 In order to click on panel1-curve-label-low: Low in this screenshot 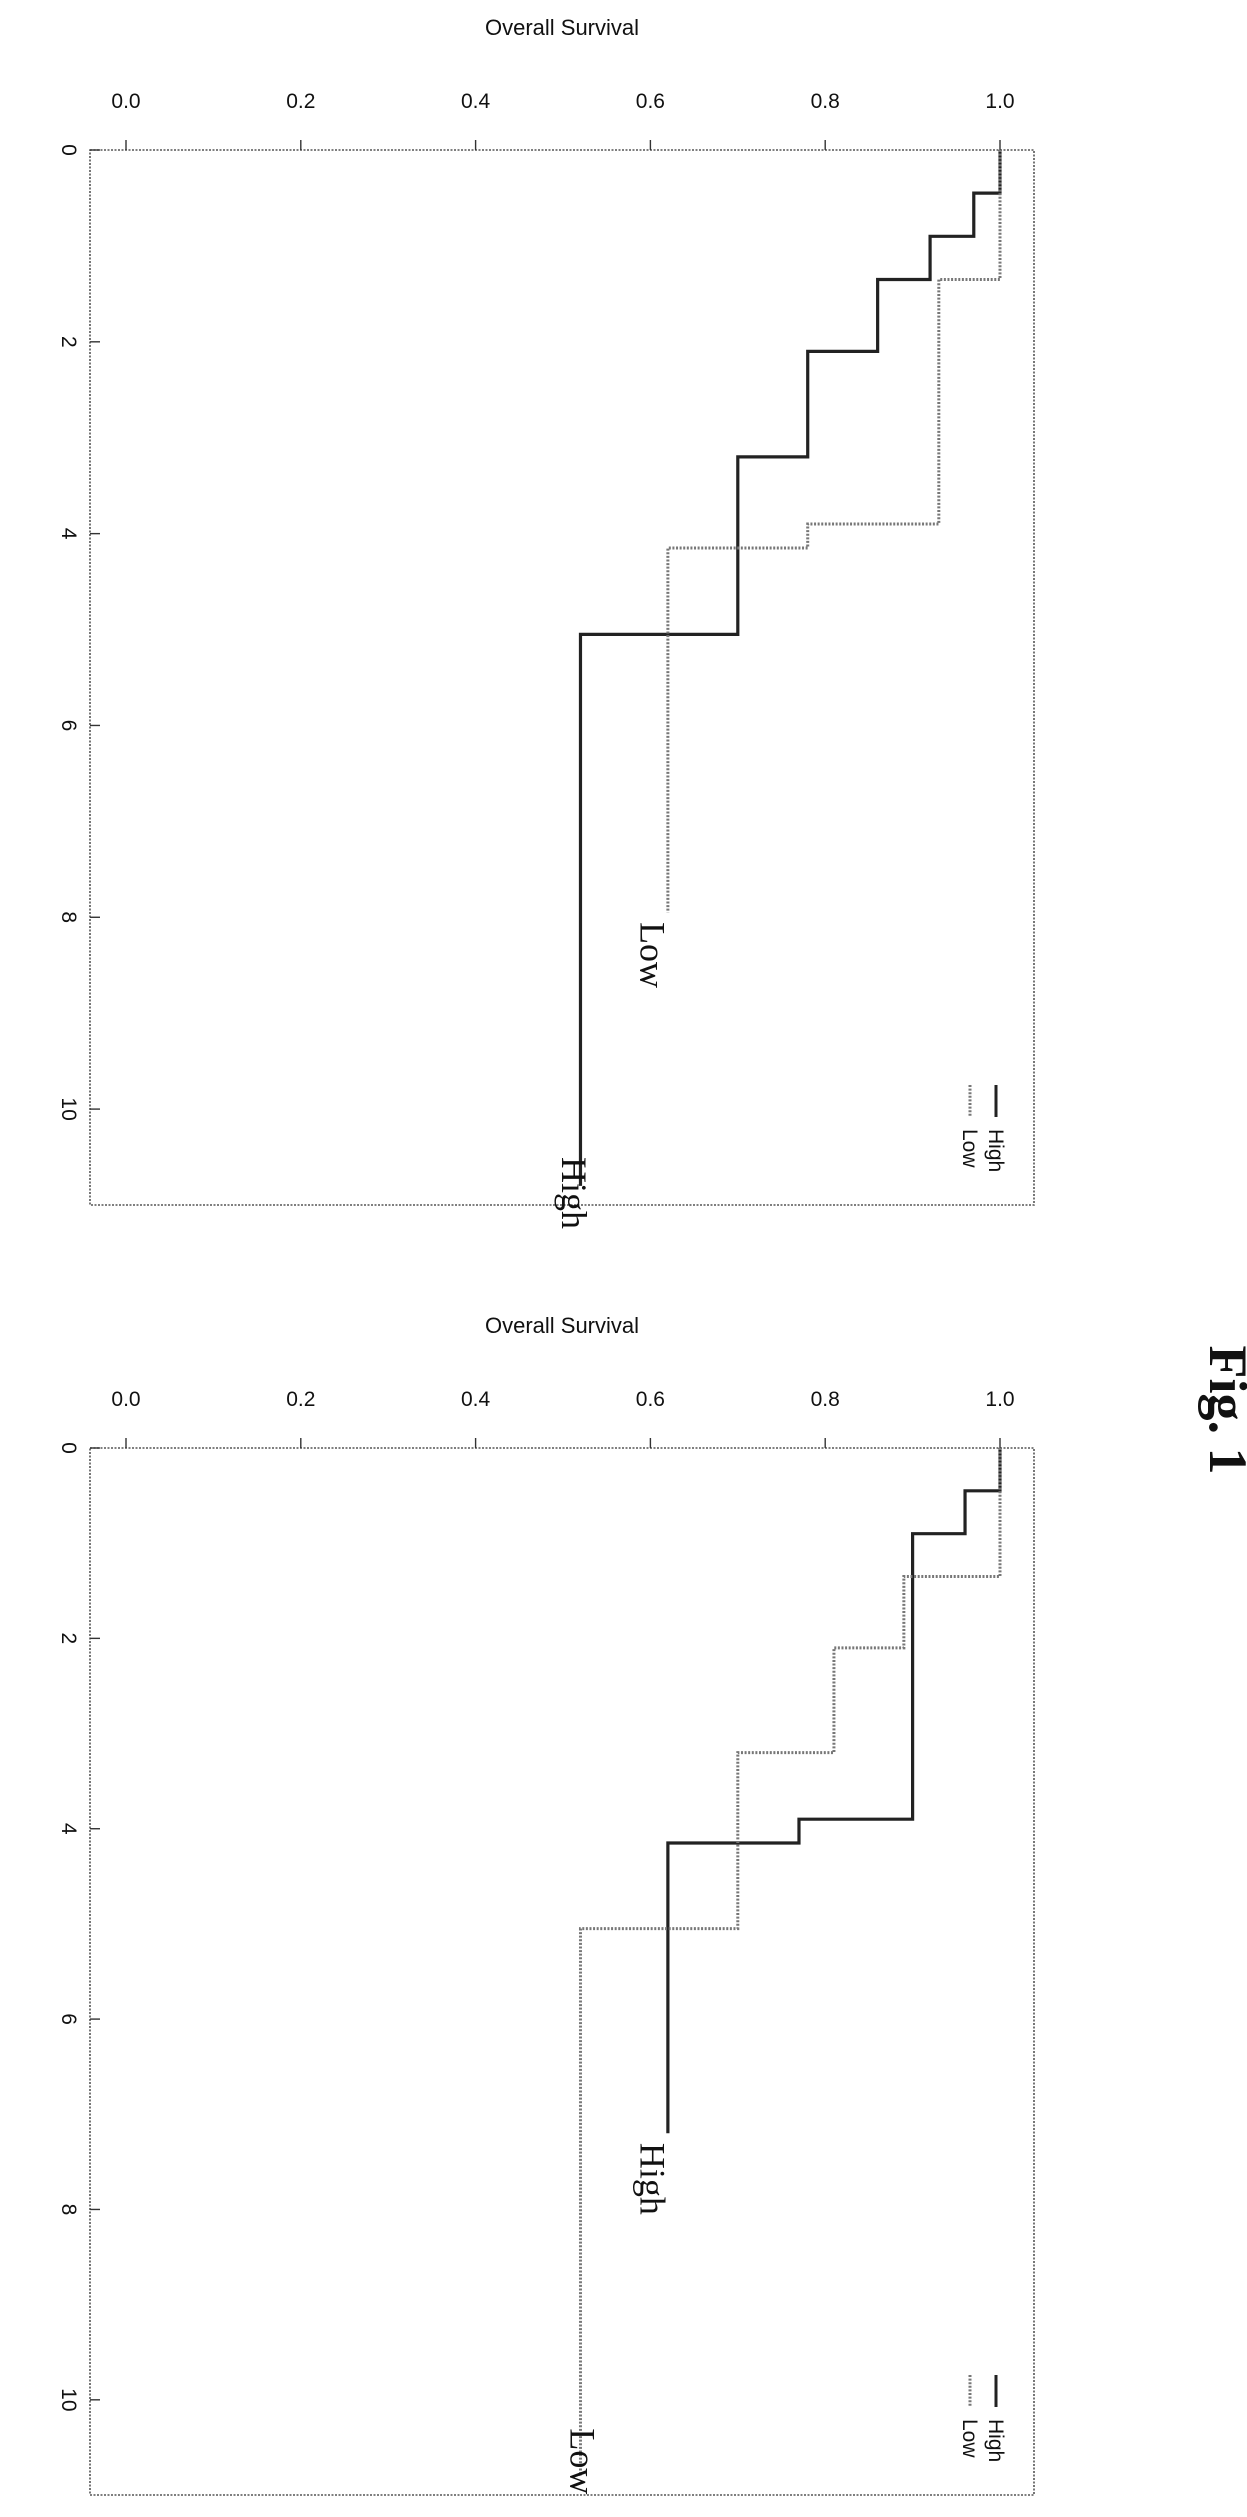, I will do `click(653, 955)`.